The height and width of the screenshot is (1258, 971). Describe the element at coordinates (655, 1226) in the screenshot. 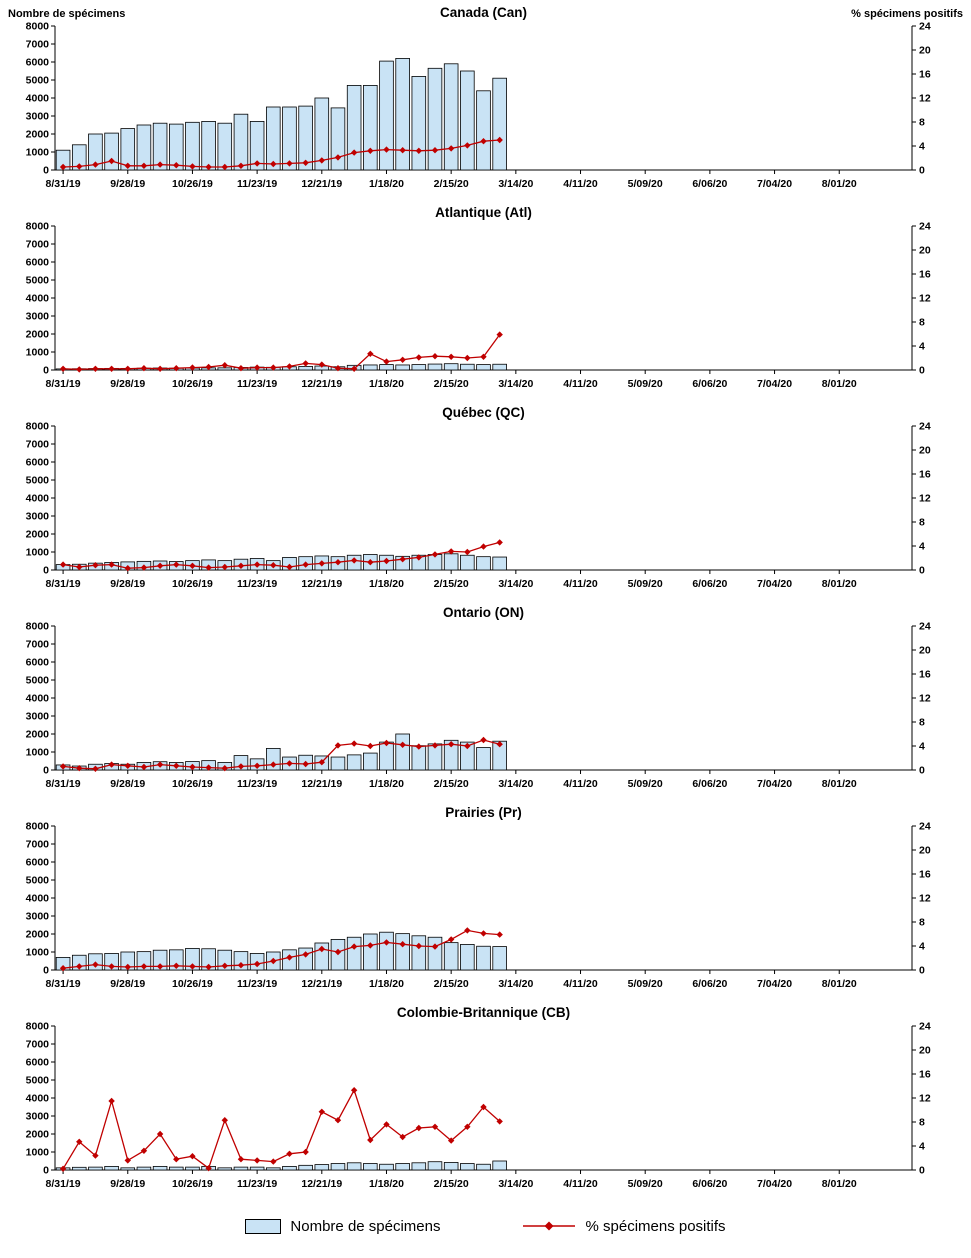

I see `legend-label-positivity: % spécimens positifs` at that location.